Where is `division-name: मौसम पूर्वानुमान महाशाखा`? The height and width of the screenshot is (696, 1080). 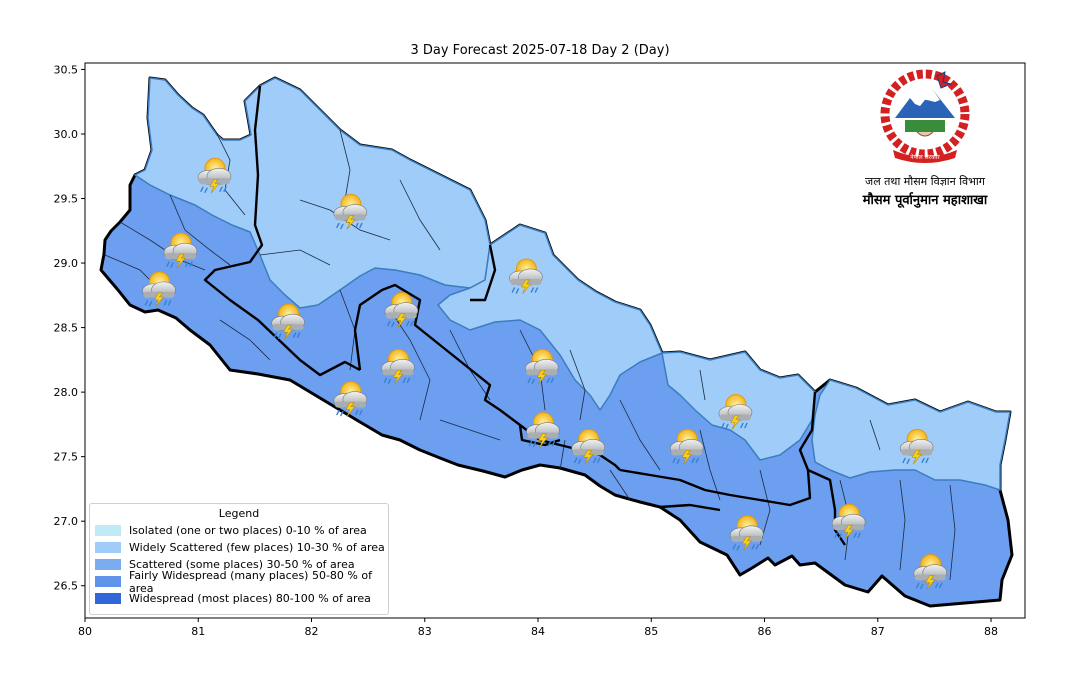 division-name: मौसम पूर्वानुमान महाशाखा is located at coordinates (925, 200).